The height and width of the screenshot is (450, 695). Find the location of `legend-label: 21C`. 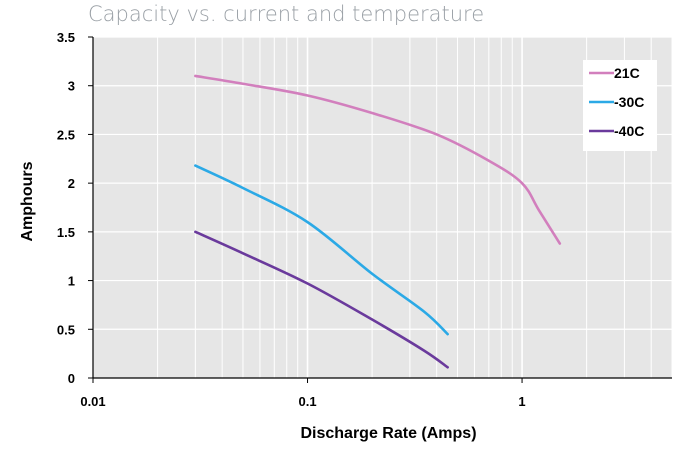

legend-label: 21C is located at coordinates (627, 73).